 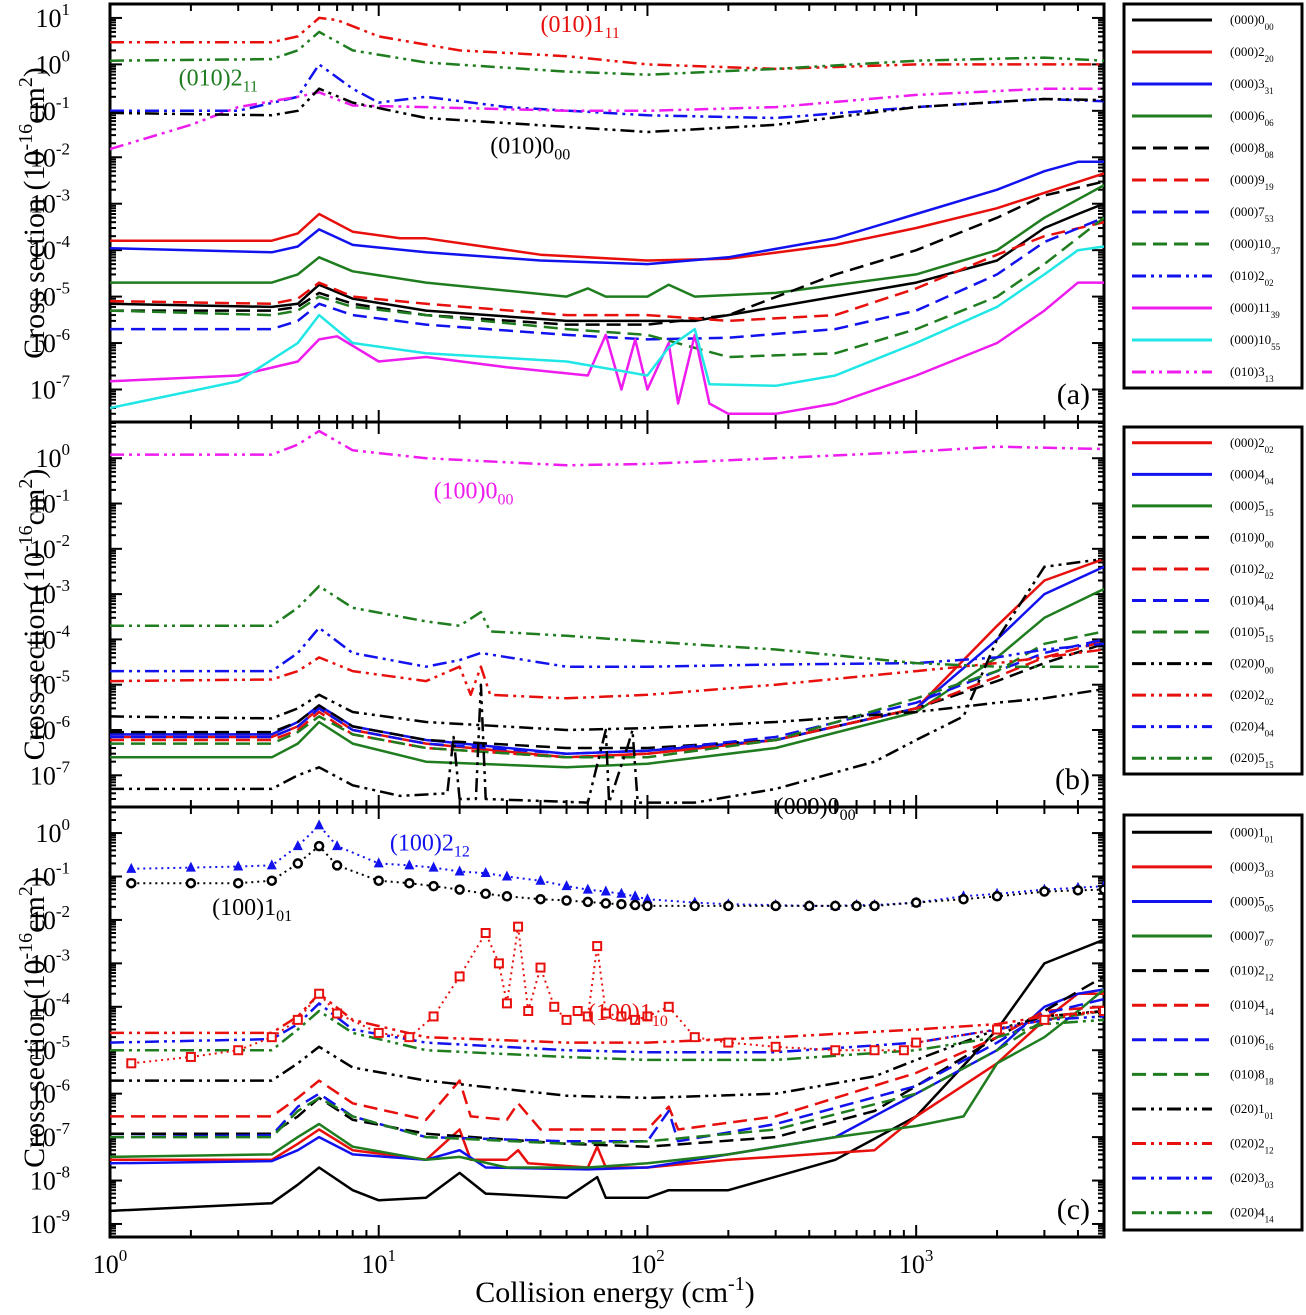 I want to click on y-tick-label: 10⁻⁸, so click(x=50, y=1179).